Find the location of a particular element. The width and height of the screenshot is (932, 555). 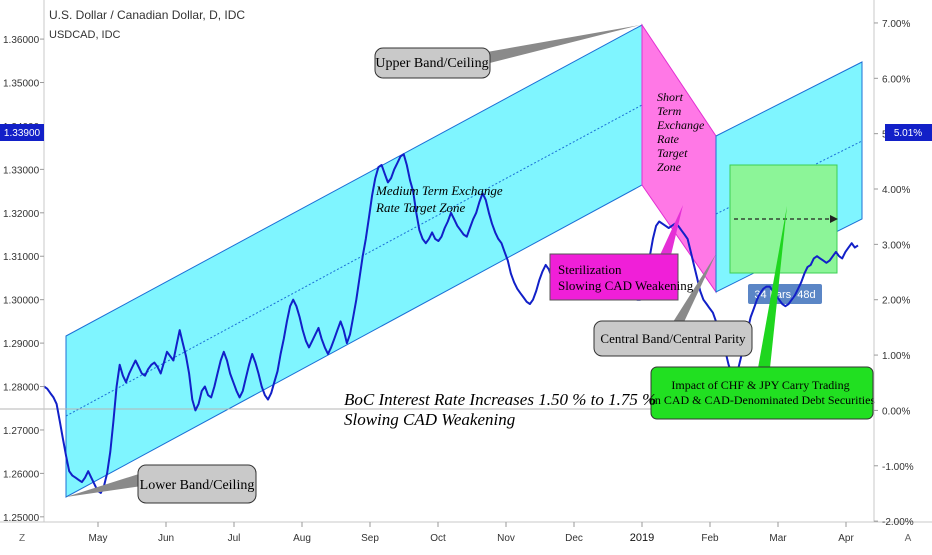

upper-band-label: Upper Band/Ceiling is located at coordinates (431, 63).